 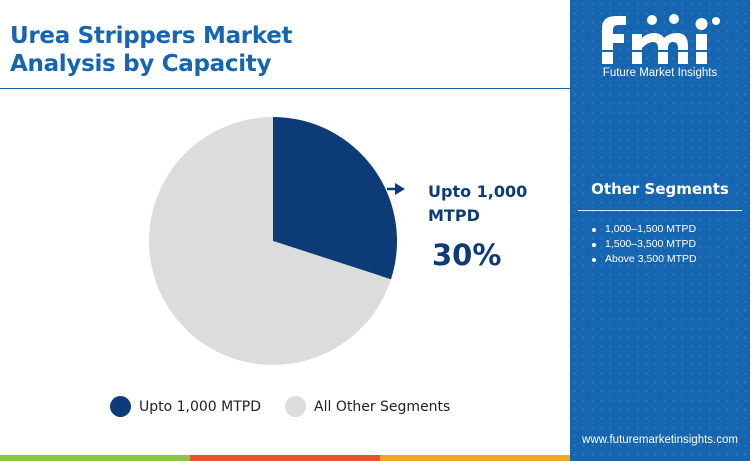 I want to click on list-item: 1,000–1,500 MTPD, so click(x=644, y=229).